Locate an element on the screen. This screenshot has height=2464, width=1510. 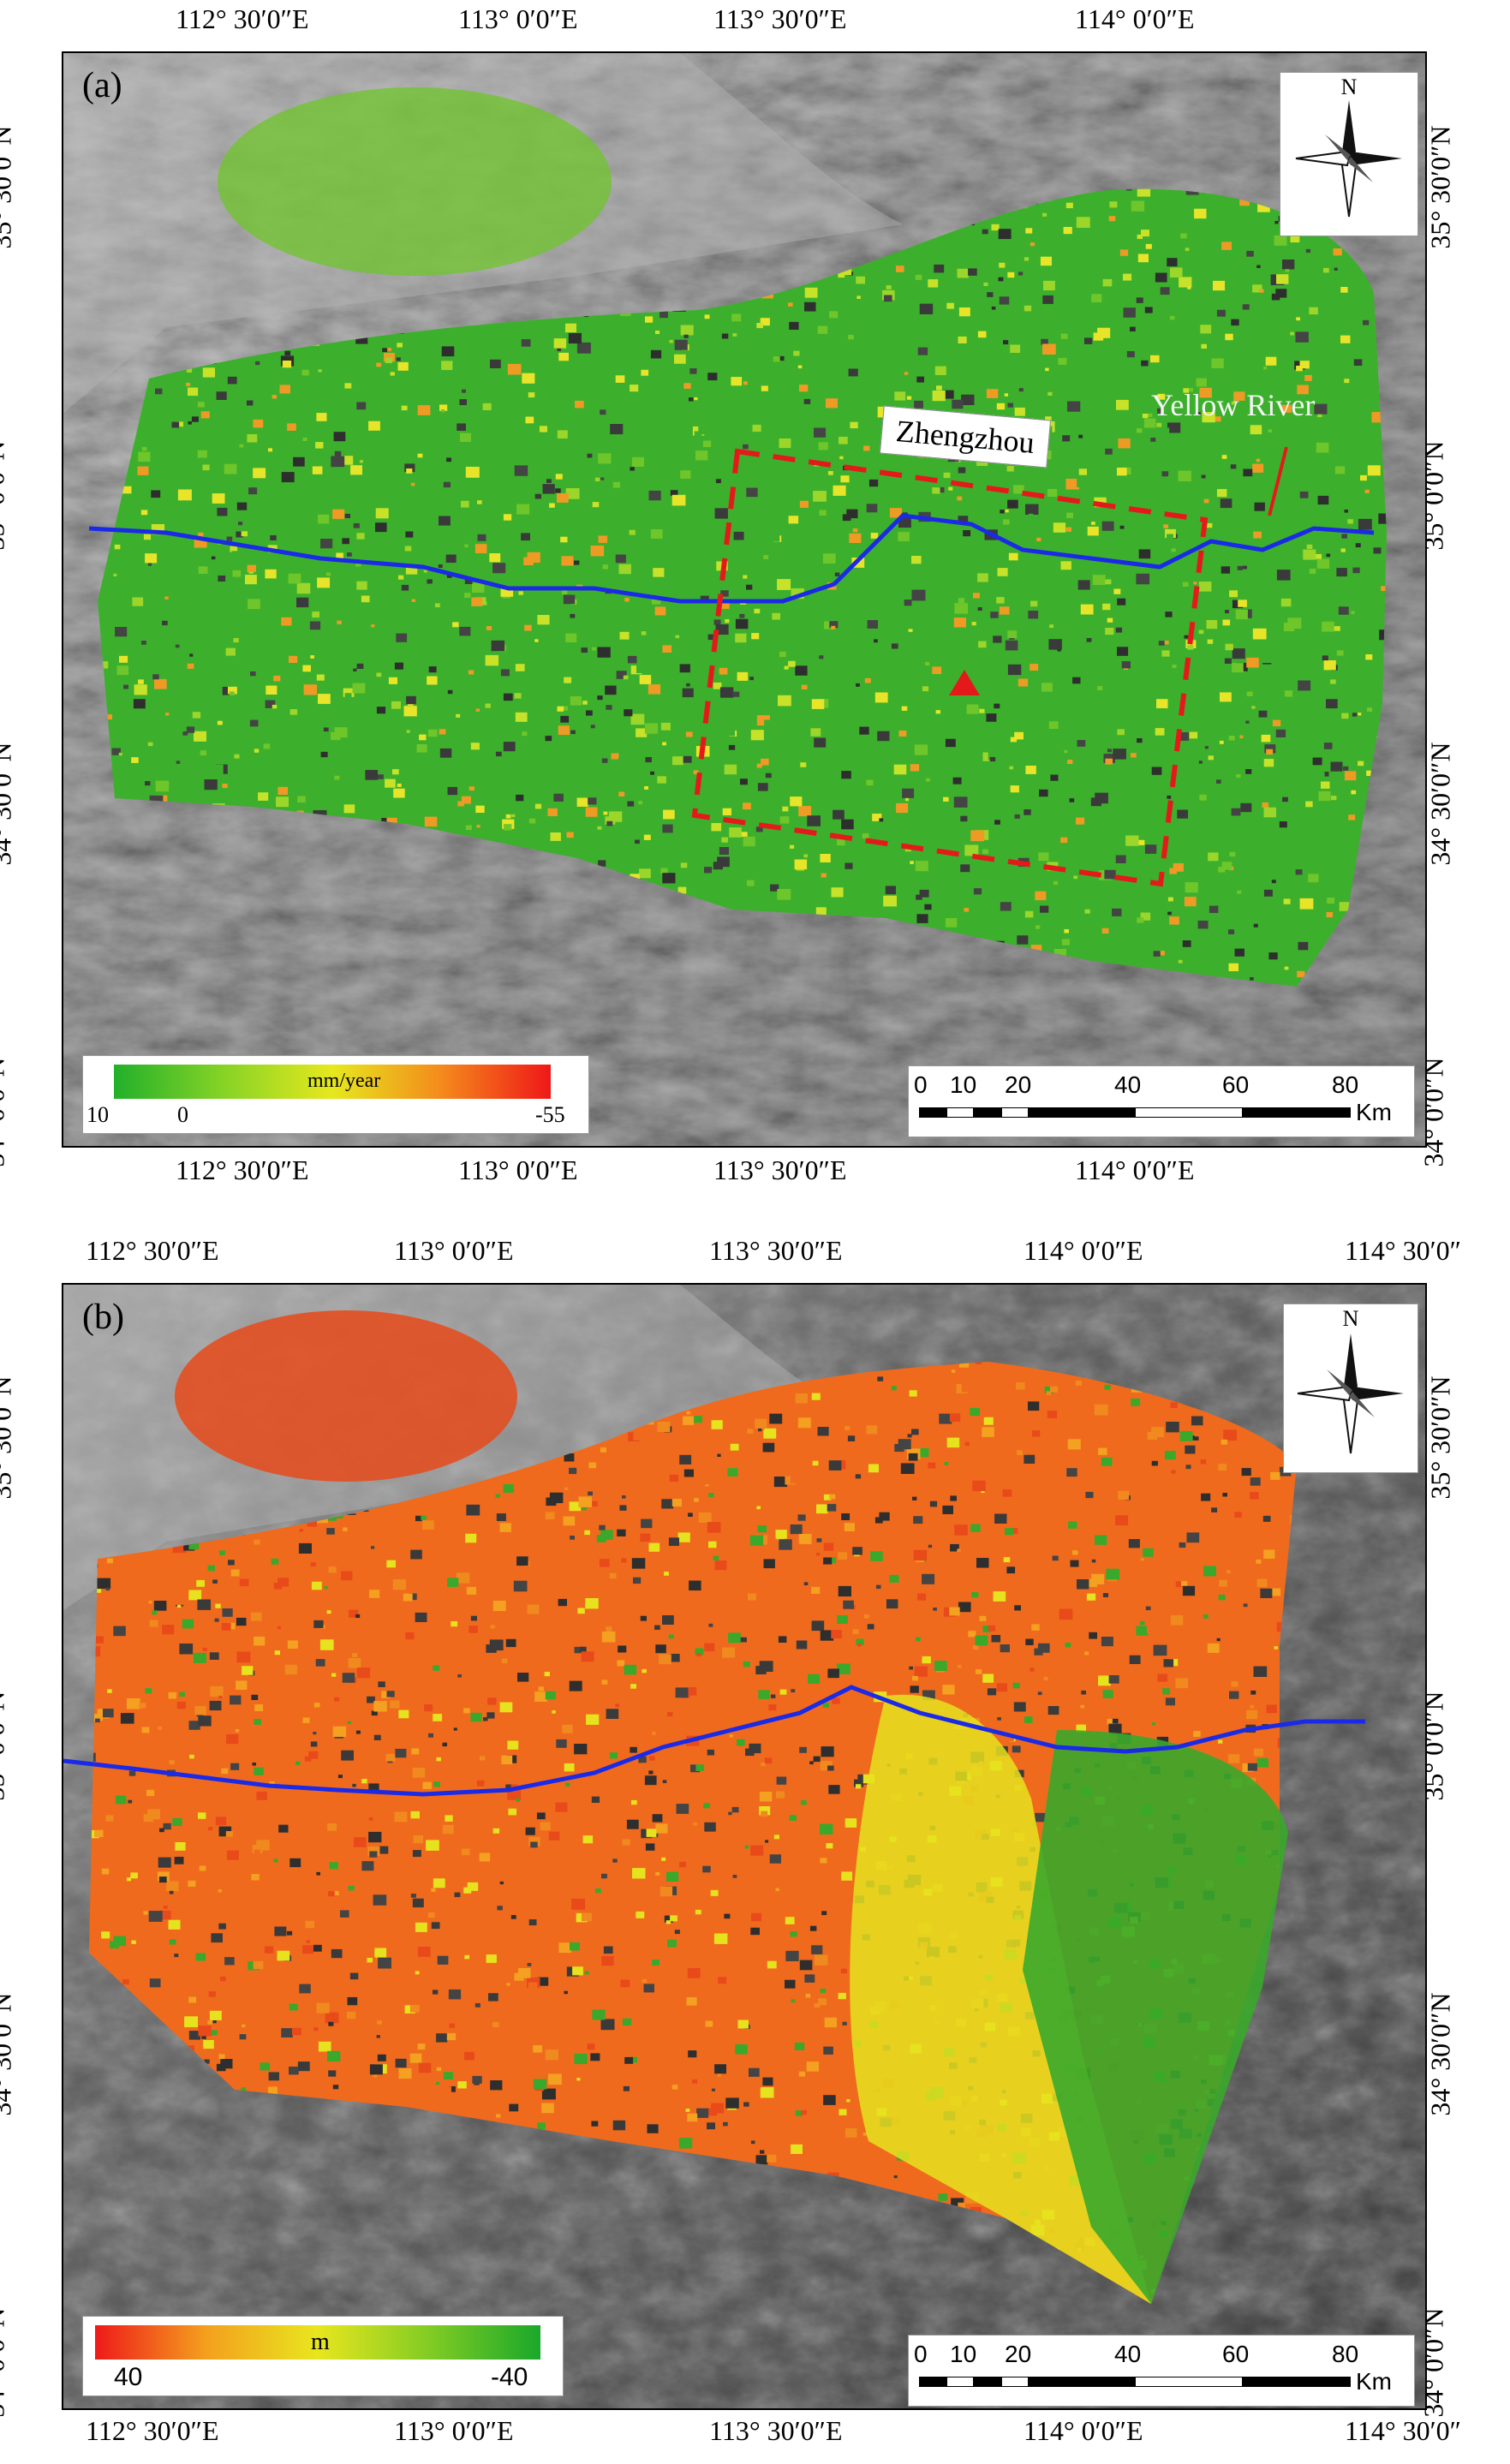
zhengzhou-marker is located at coordinates (964, 682).